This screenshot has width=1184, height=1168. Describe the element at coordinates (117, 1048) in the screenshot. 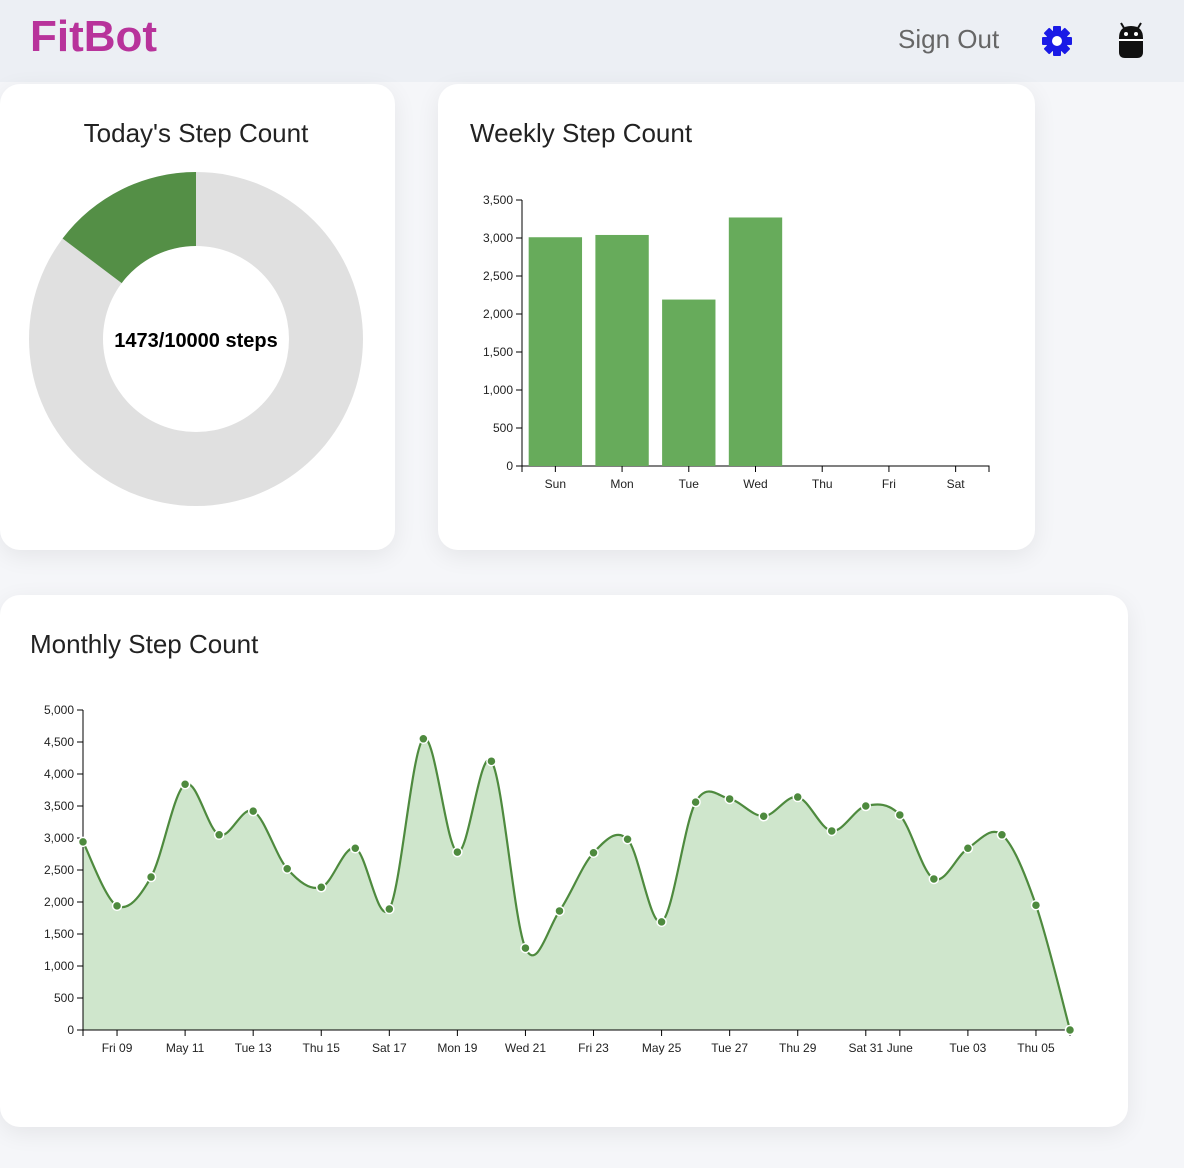

I see `x-tick-label: Fri 09` at that location.